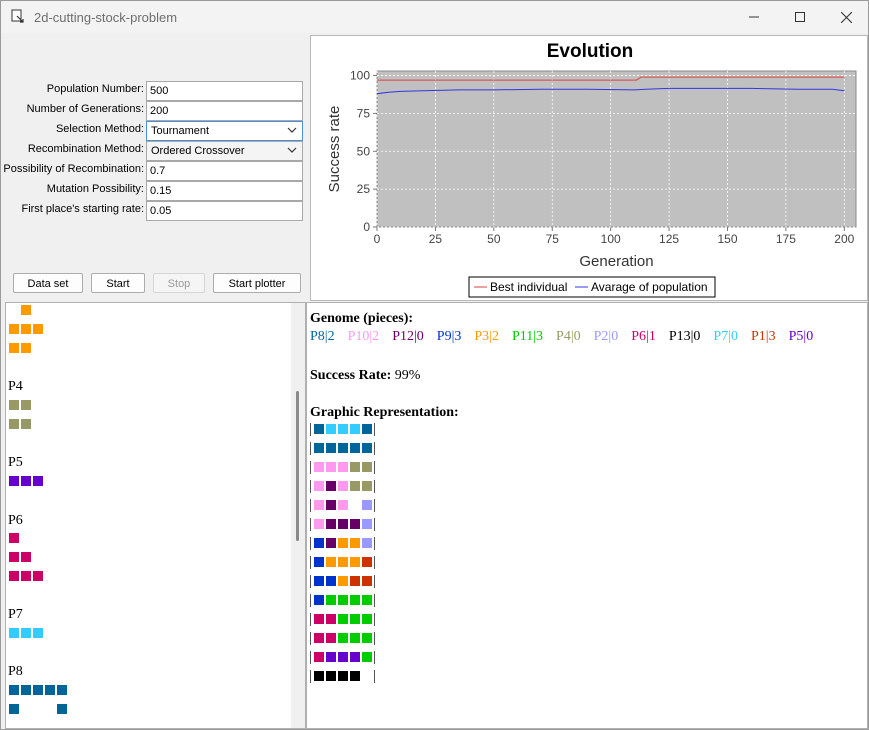 The width and height of the screenshot is (869, 730). What do you see at coordinates (434, 17) in the screenshot?
I see `title-bar: 2d-cutting-stock-problem` at bounding box center [434, 17].